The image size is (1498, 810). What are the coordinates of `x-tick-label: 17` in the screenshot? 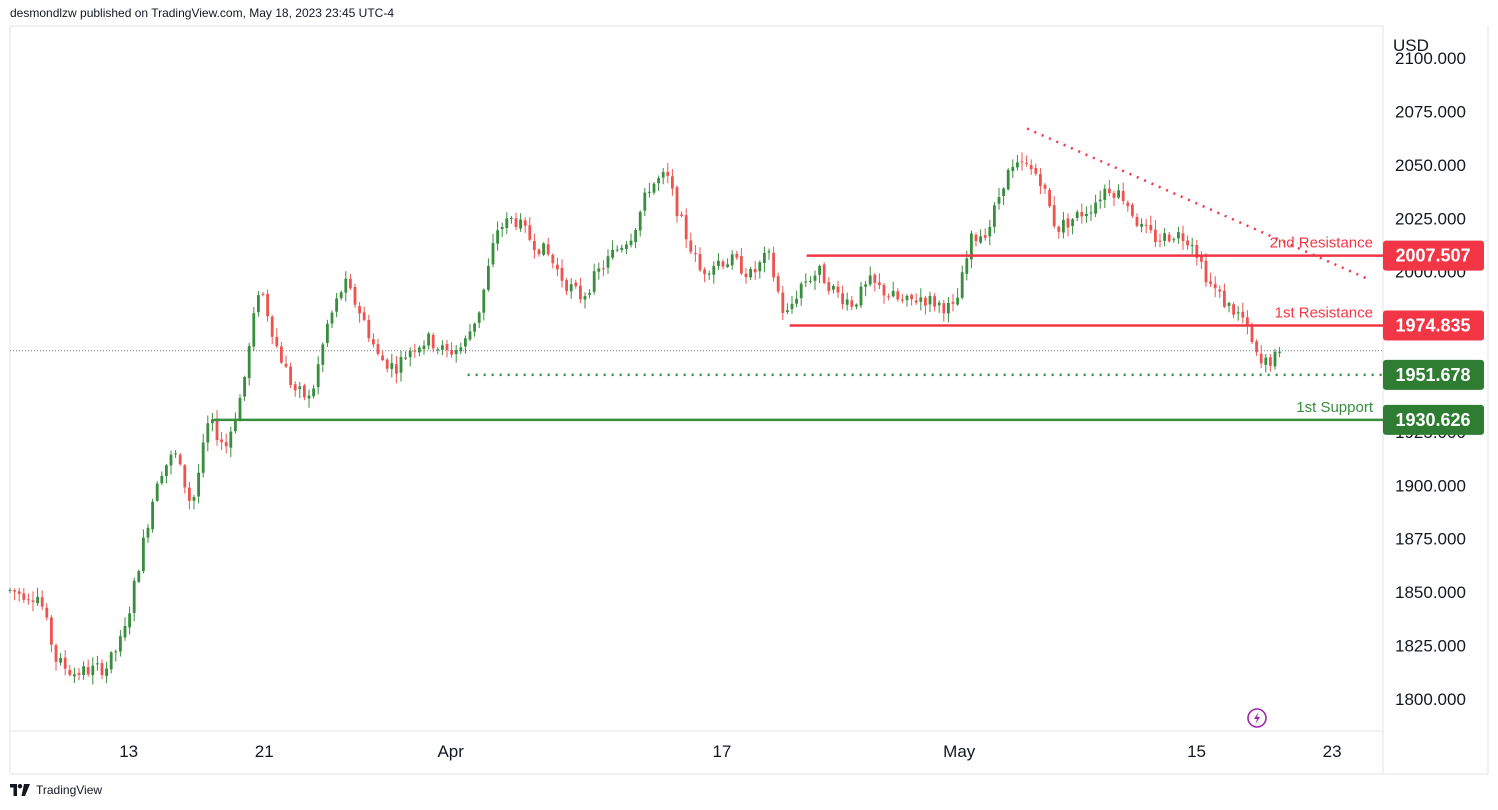 It's located at (721, 751).